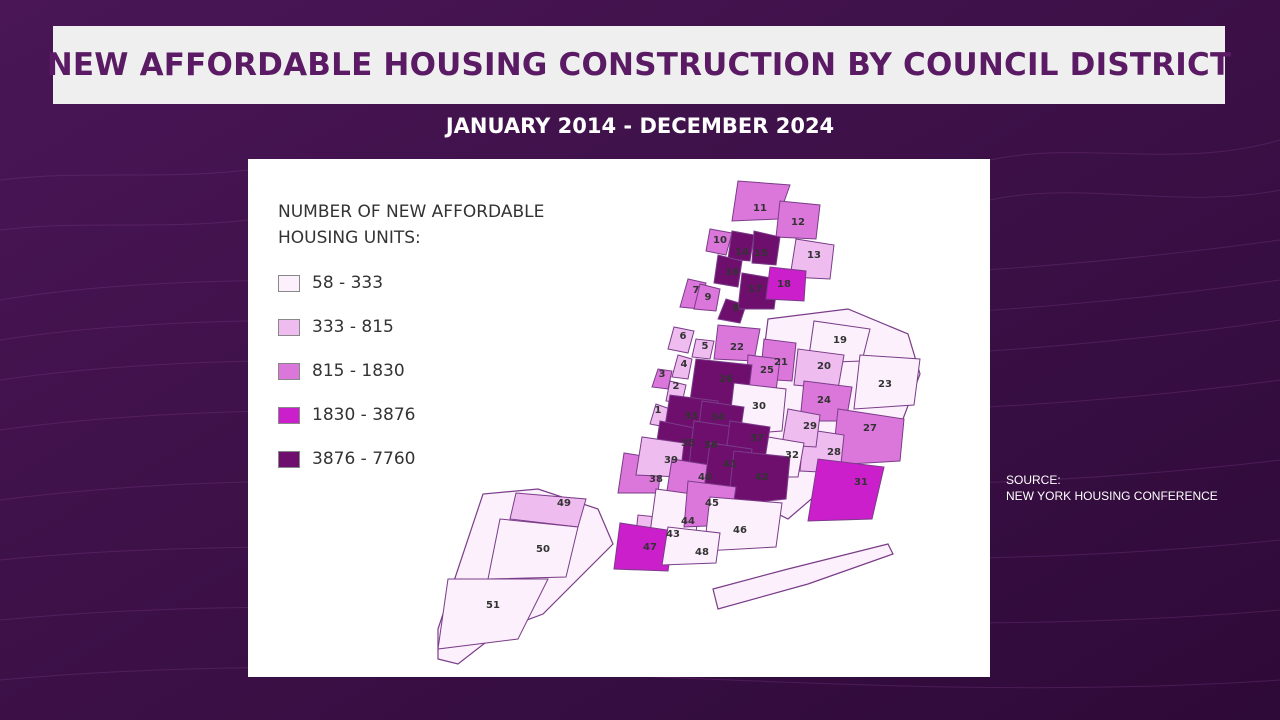 The width and height of the screenshot is (1280, 720). What do you see at coordinates (759, 406) in the screenshot?
I see `district-label-30: 30` at bounding box center [759, 406].